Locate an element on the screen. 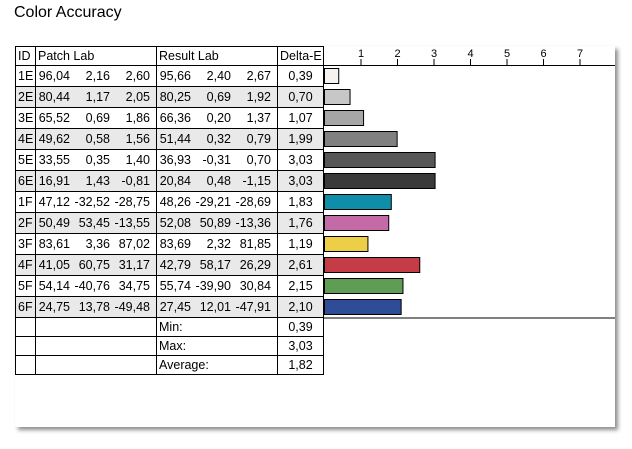 Image resolution: width=632 pixels, height=449 pixels. result-b-value: -28,69 is located at coordinates (253, 202).